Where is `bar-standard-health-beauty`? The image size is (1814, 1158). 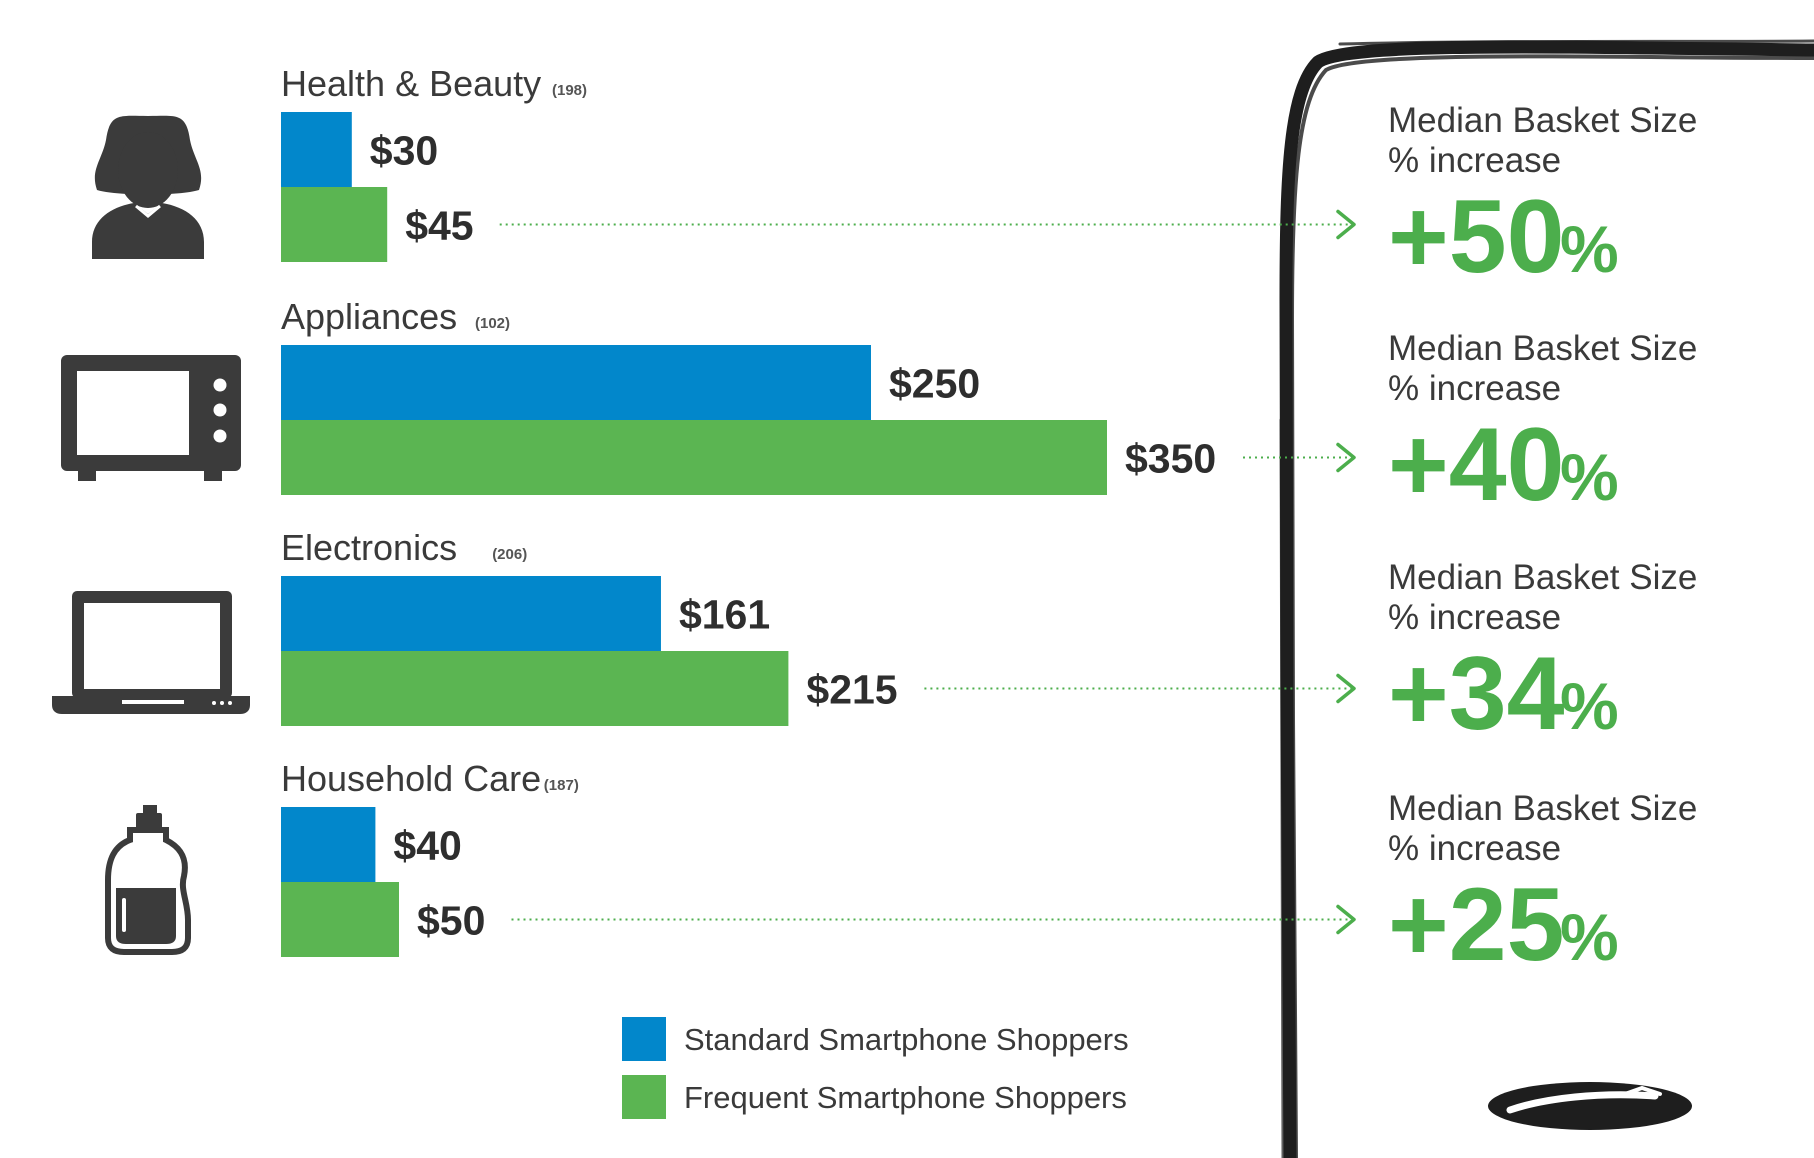
bar-standard-health-beauty is located at coordinates (316, 149).